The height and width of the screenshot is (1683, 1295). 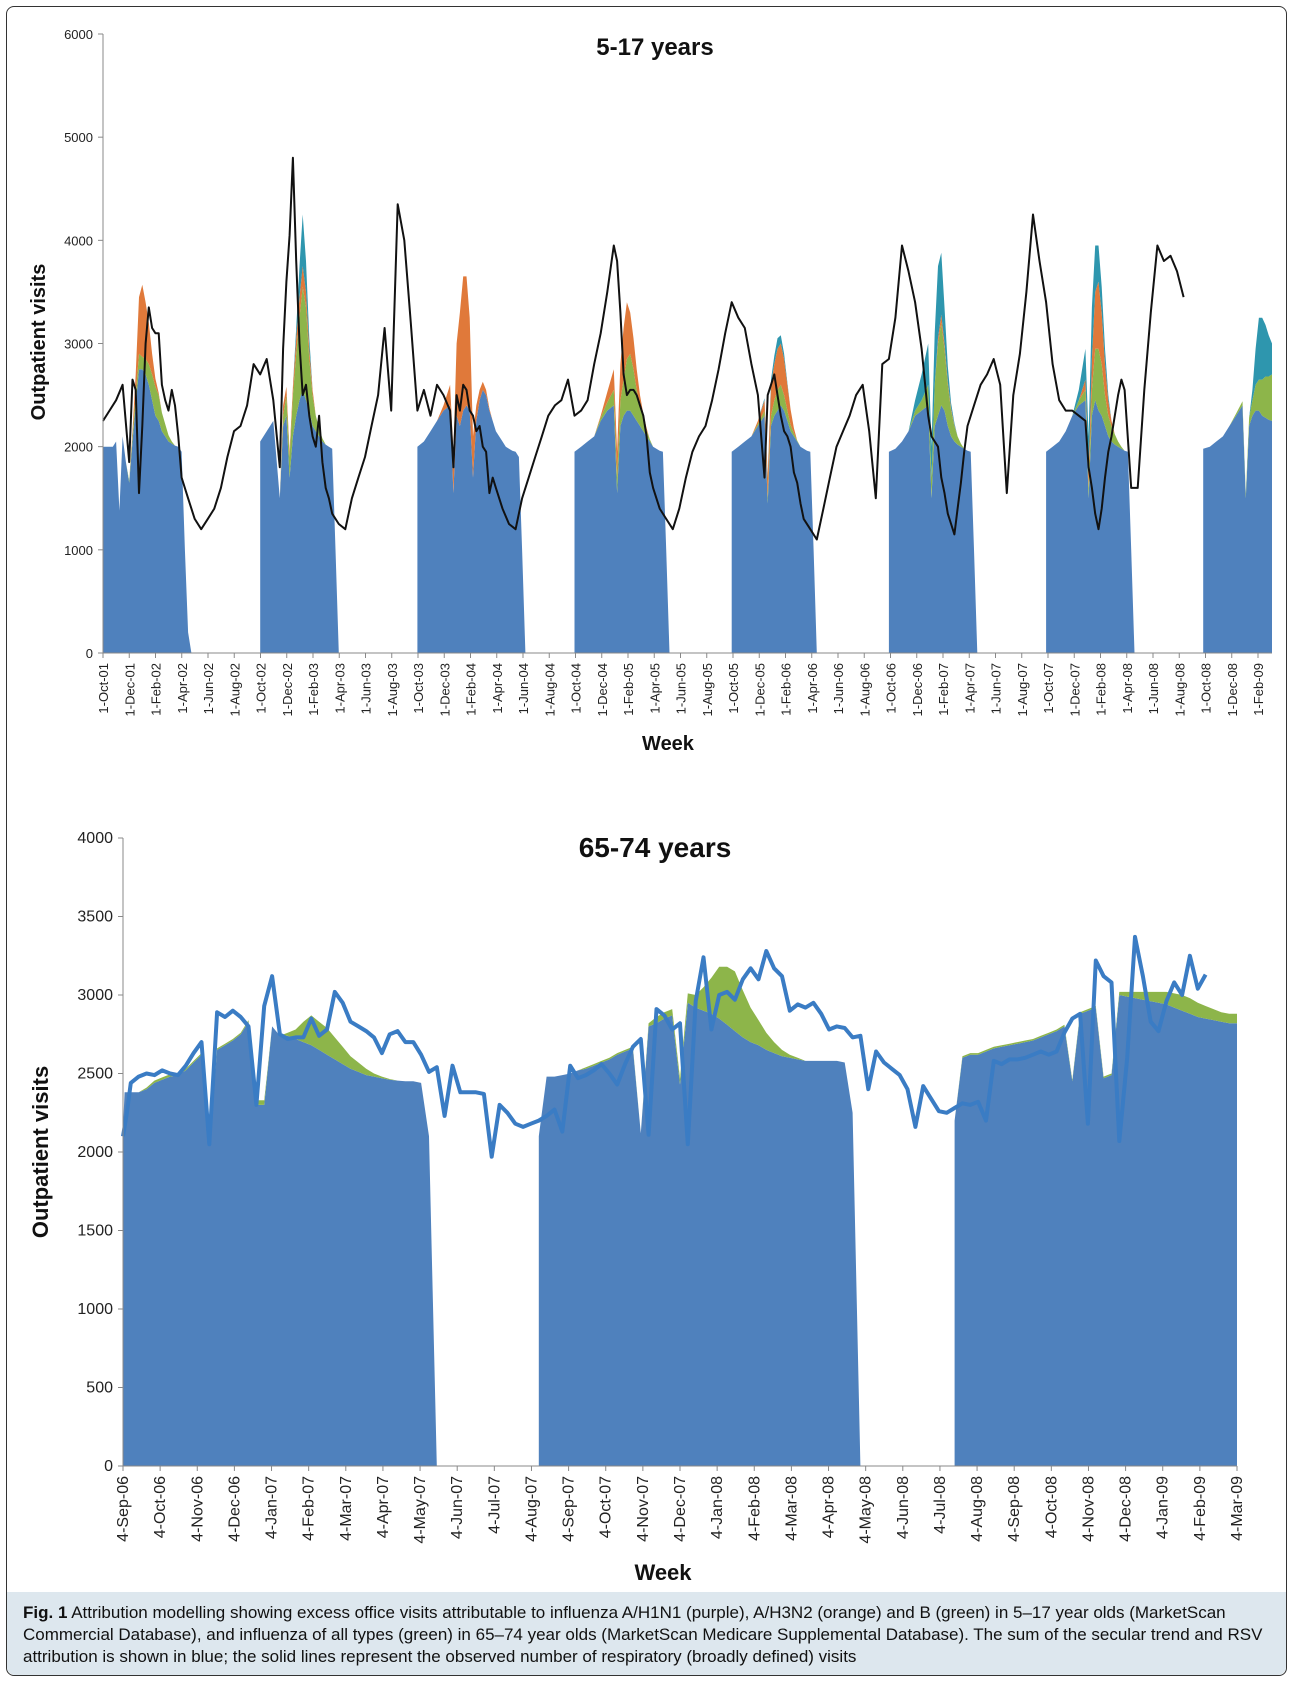 I want to click on x-tick-label: 4-Jan-07, so click(x=272, y=1507).